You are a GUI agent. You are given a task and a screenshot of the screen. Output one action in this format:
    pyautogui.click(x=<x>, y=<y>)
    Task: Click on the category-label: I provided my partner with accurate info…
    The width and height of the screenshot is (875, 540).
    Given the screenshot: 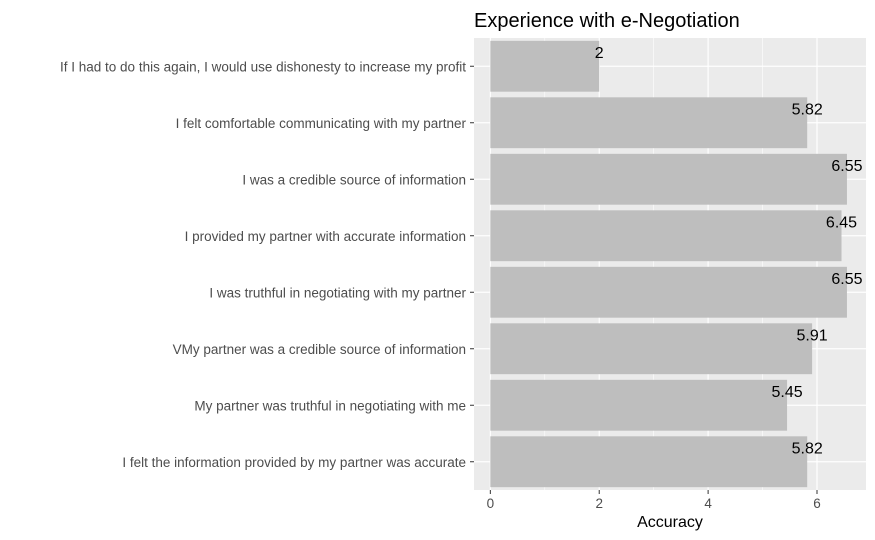 What is the action you would take?
    pyautogui.click(x=325, y=236)
    